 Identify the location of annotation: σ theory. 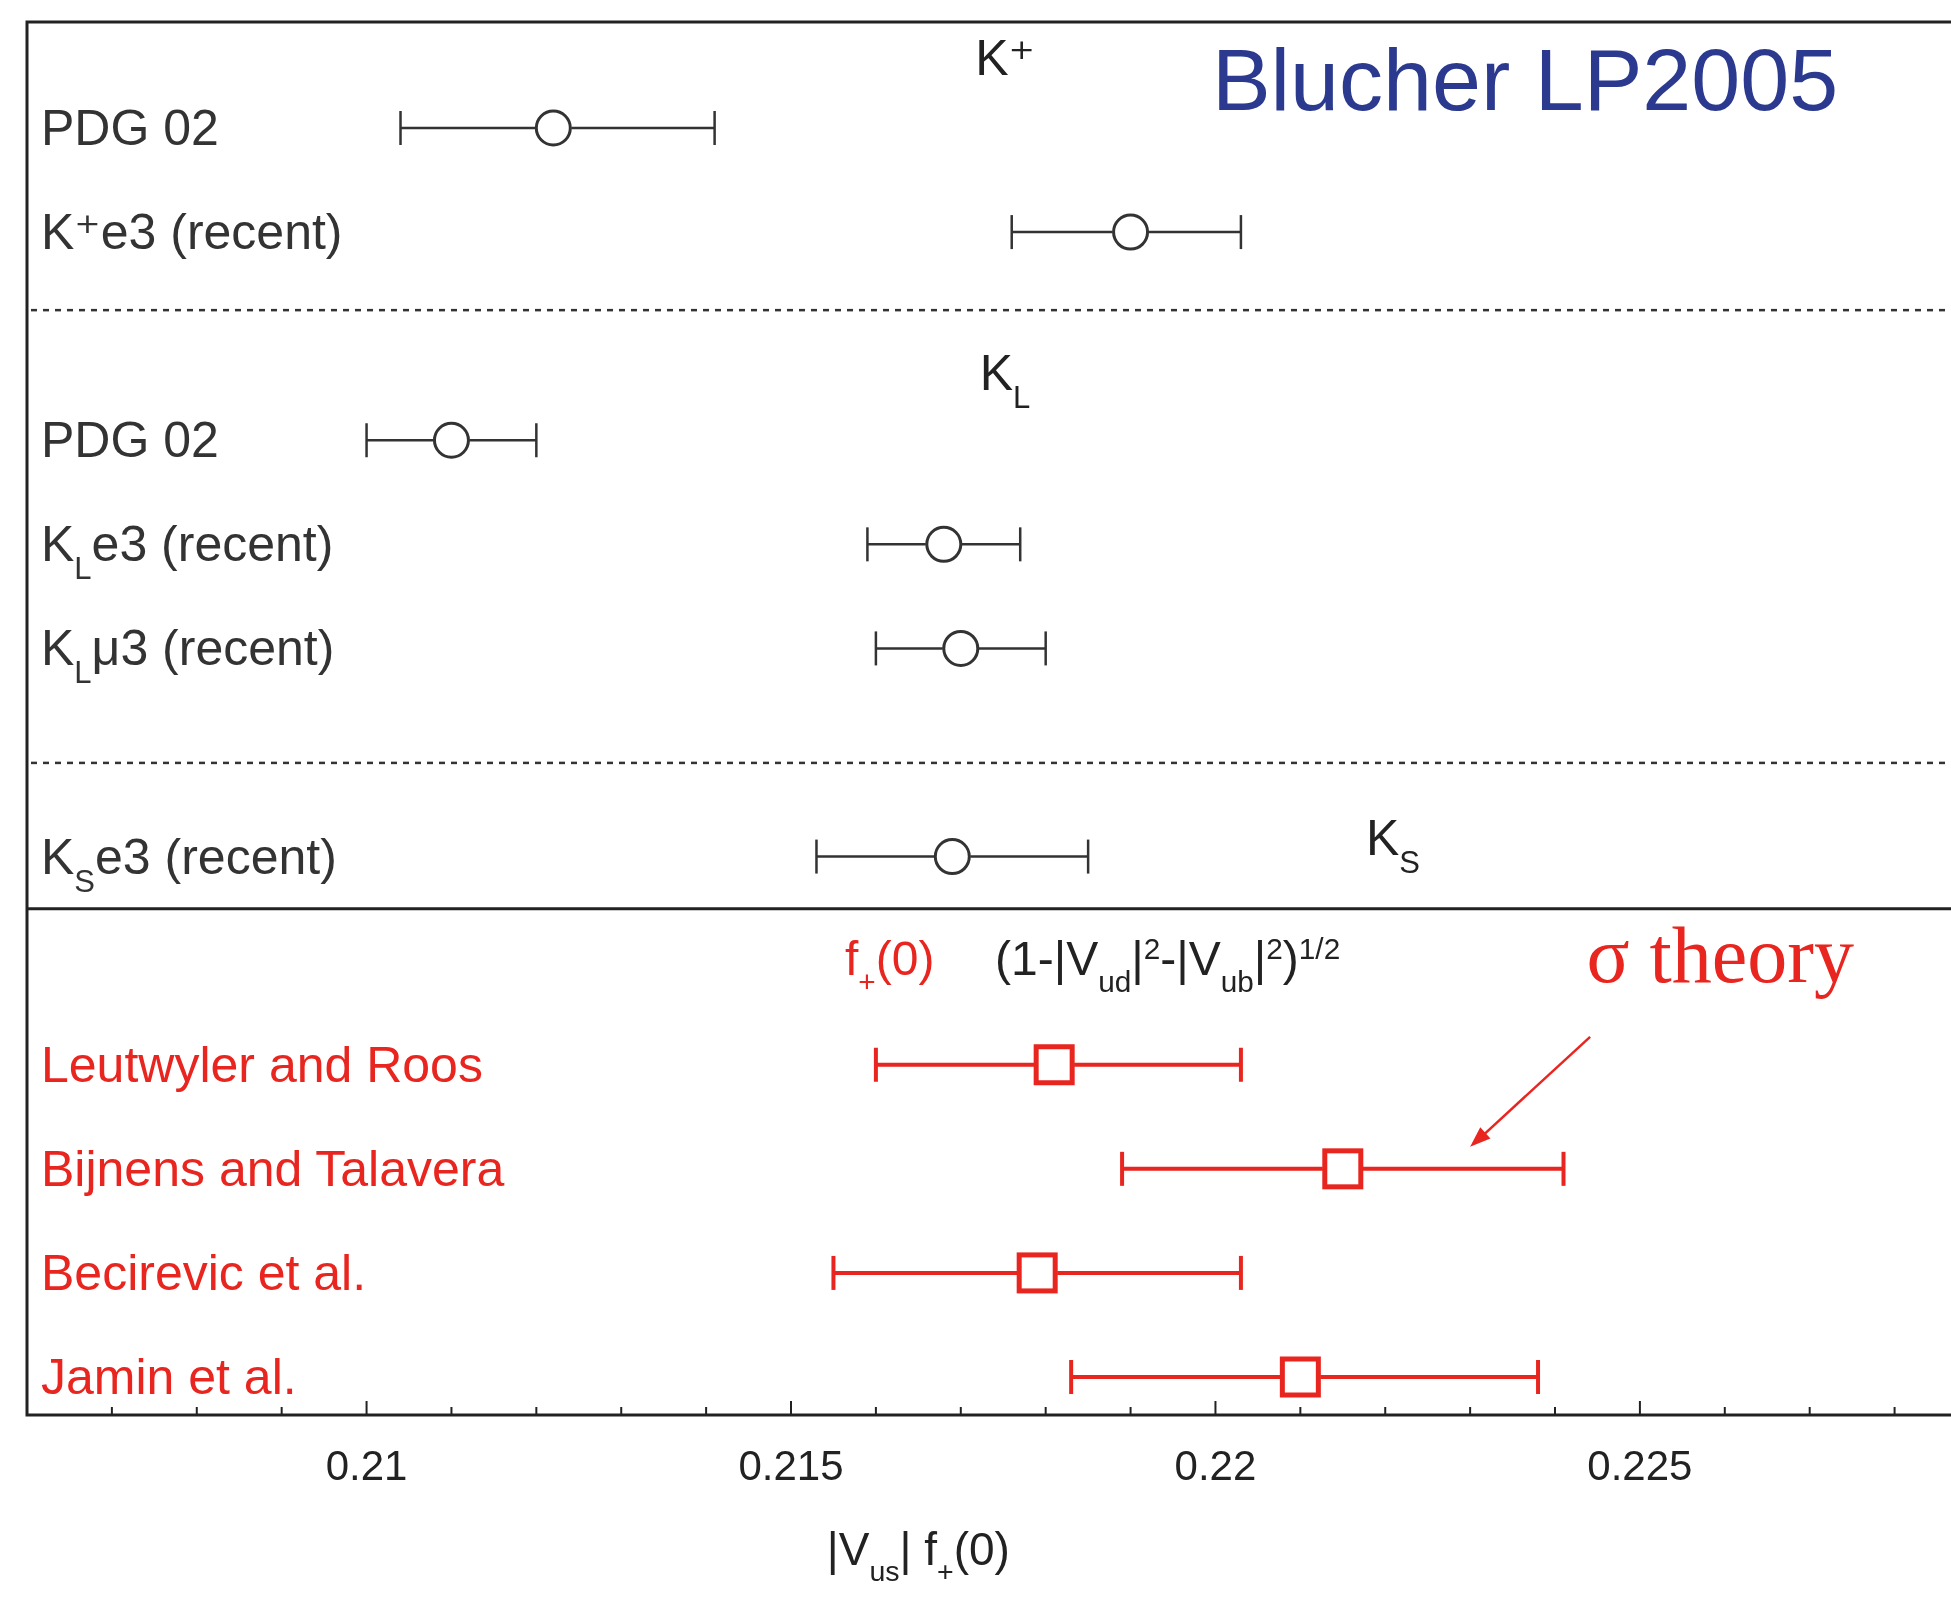
(1720, 954).